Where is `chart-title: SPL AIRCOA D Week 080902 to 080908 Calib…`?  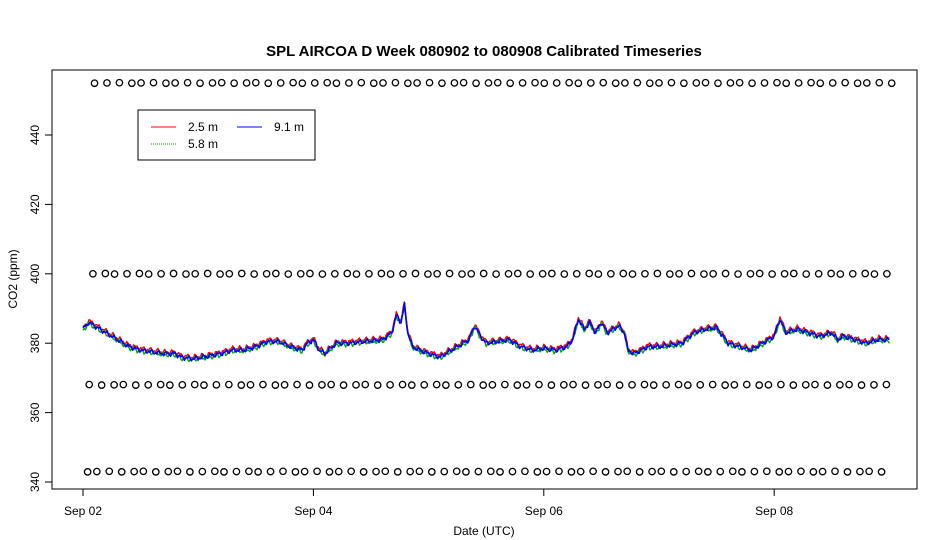 chart-title: SPL AIRCOA D Week 080902 to 080908 Calib… is located at coordinates (484, 51).